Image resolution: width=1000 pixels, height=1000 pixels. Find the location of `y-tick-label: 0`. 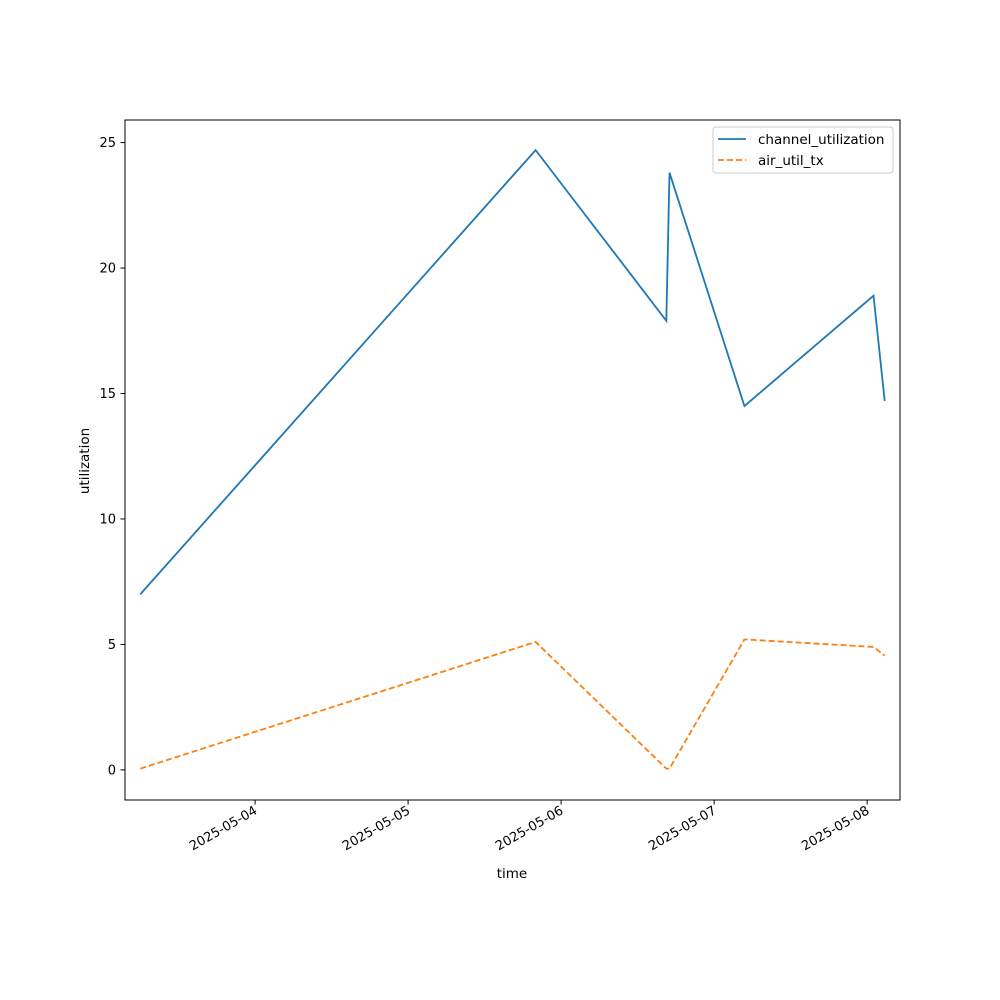

y-tick-label: 0 is located at coordinates (112, 770).